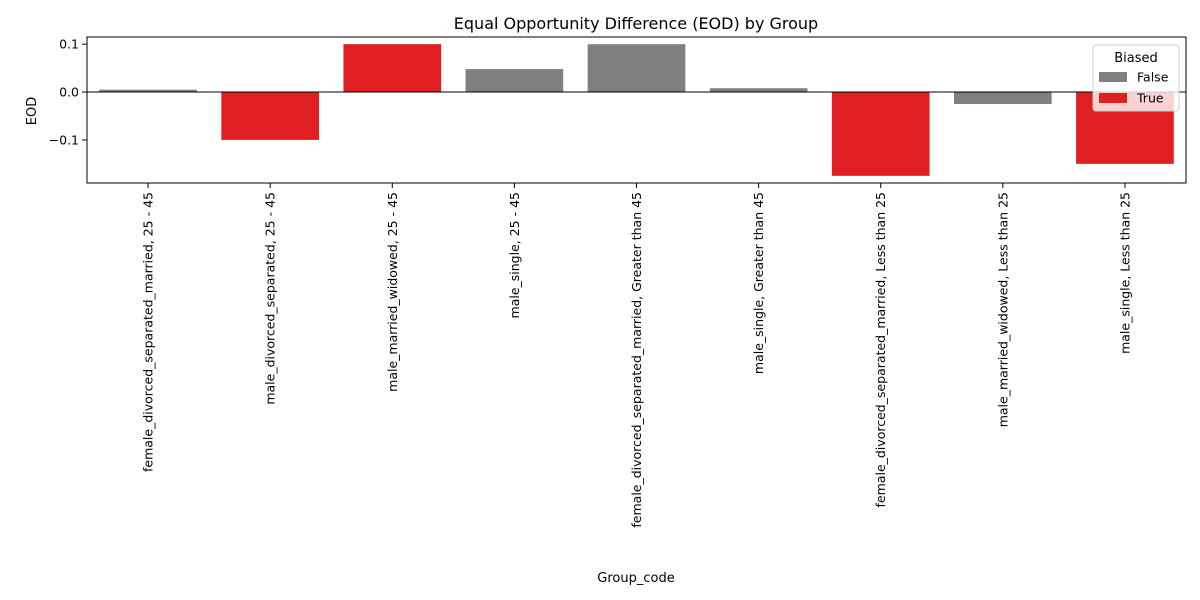 The height and width of the screenshot is (600, 1200). What do you see at coordinates (64, 139) in the screenshot?
I see `y-tick-label: −0.1` at bounding box center [64, 139].